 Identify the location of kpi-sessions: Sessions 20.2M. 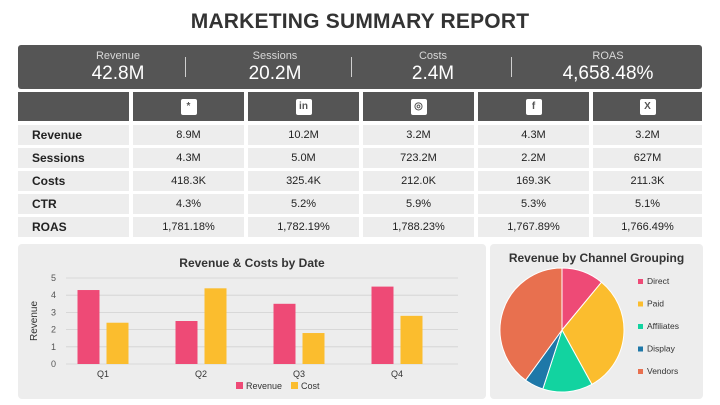
(275, 67).